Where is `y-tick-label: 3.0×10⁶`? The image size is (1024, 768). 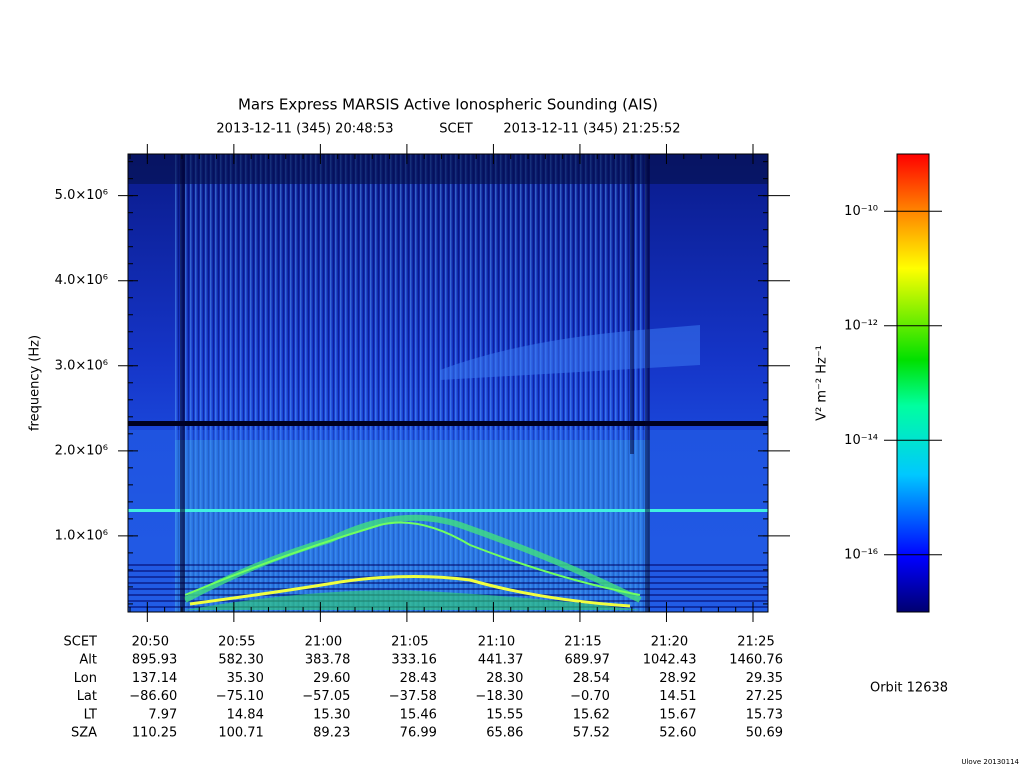
y-tick-label: 3.0×10⁶ is located at coordinates (81, 365).